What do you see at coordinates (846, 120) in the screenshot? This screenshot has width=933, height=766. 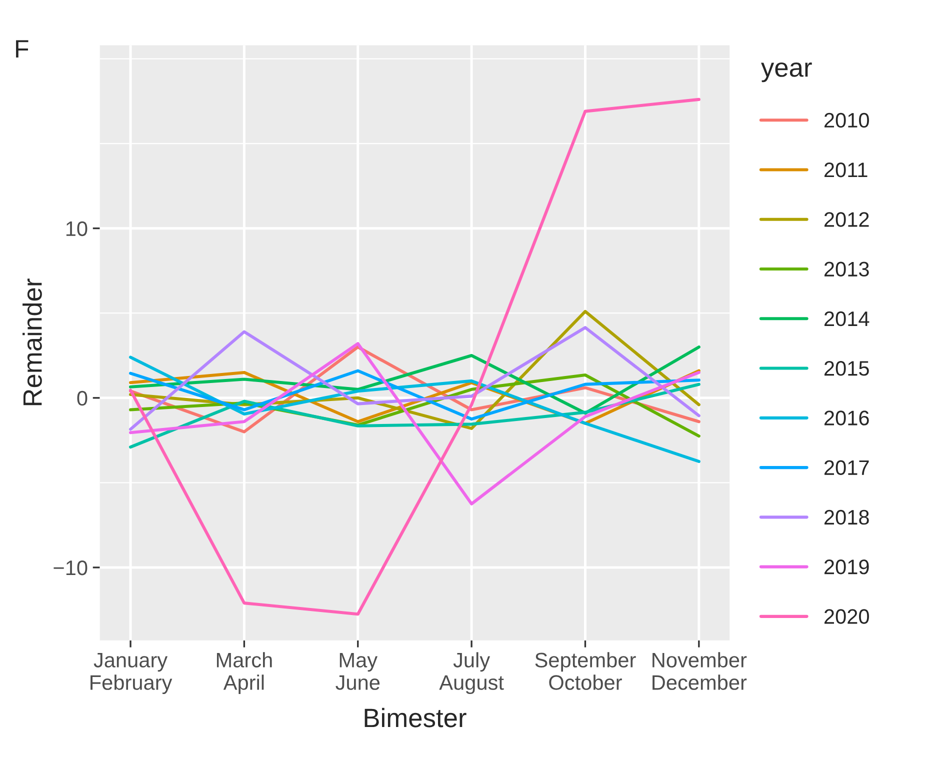 I see `legend-label: 2010` at bounding box center [846, 120].